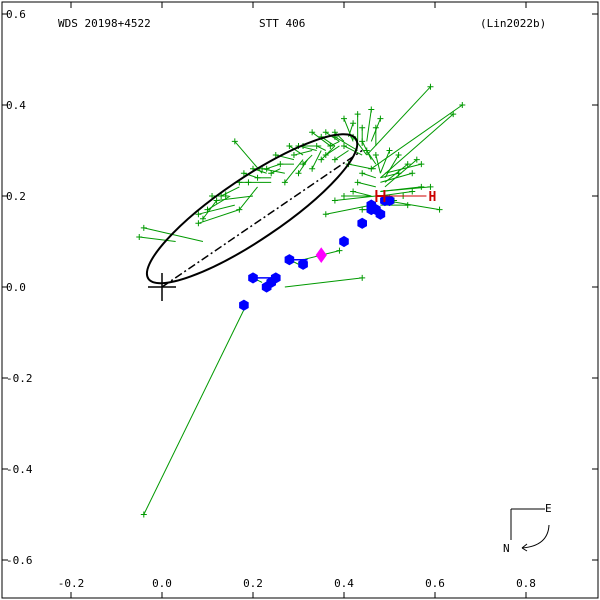 The image size is (600, 600). Describe the element at coordinates (19, 378) in the screenshot. I see `y-tick-label: -0.2` at that location.